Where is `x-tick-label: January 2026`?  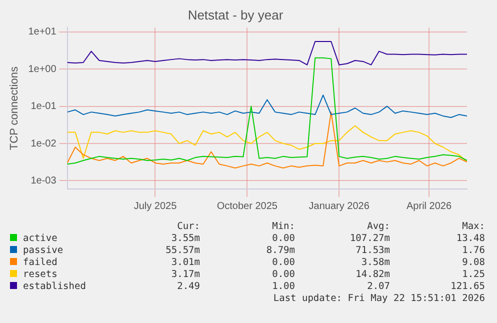 x-tick-label: January 2026 is located at coordinates (339, 206).